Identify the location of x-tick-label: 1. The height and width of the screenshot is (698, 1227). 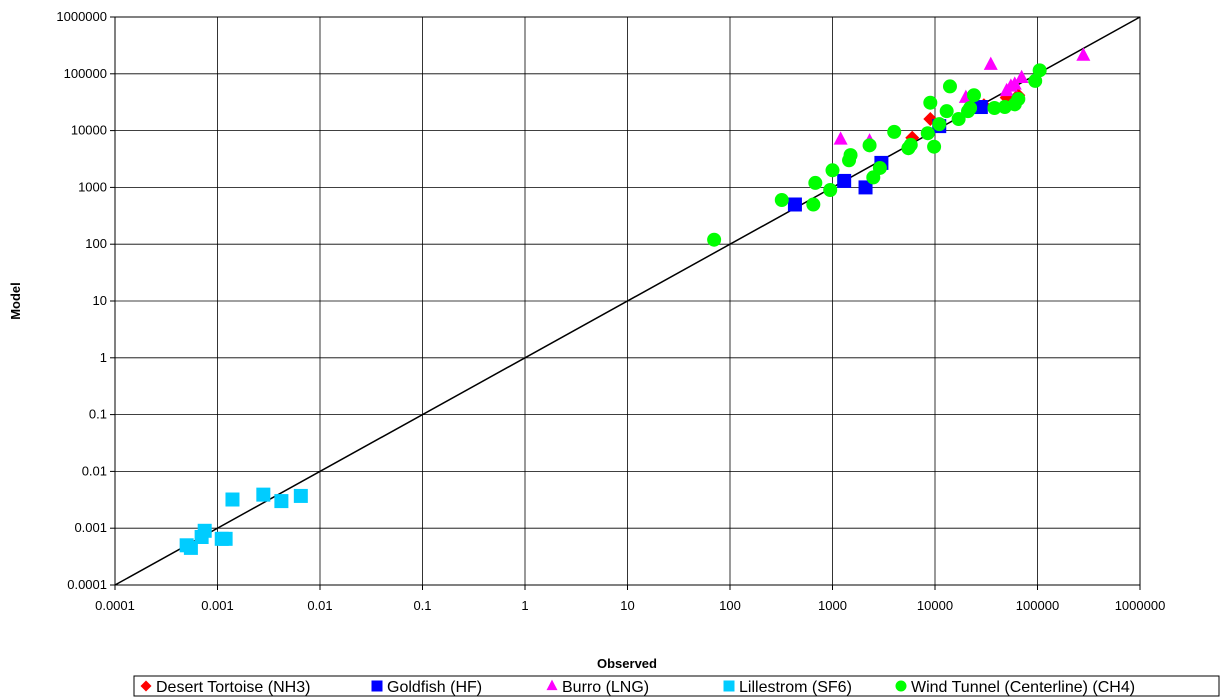
(524, 605).